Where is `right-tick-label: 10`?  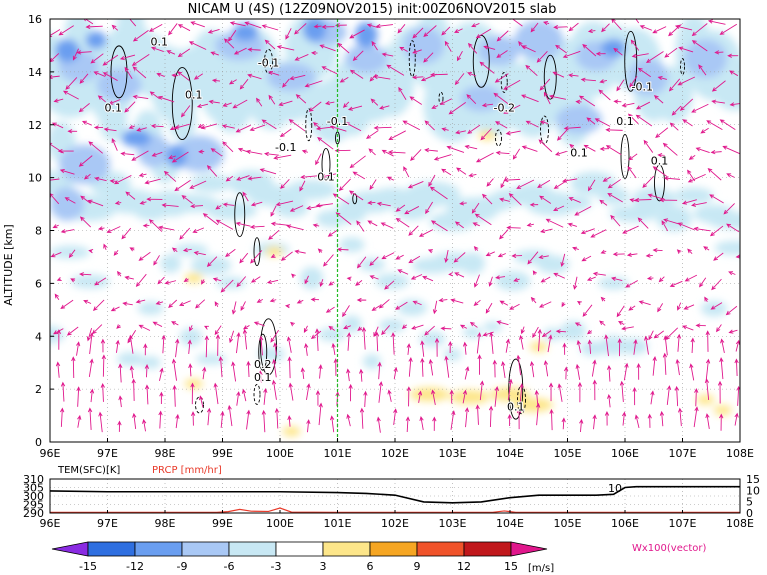 right-tick-label: 10 is located at coordinates (753, 490).